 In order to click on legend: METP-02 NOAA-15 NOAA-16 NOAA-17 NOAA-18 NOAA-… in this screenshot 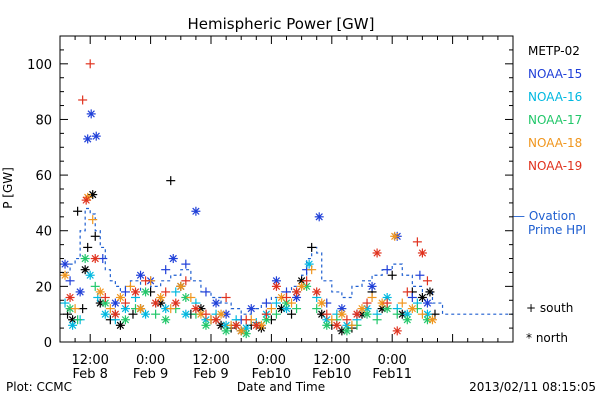, I will do `click(549, 194)`.